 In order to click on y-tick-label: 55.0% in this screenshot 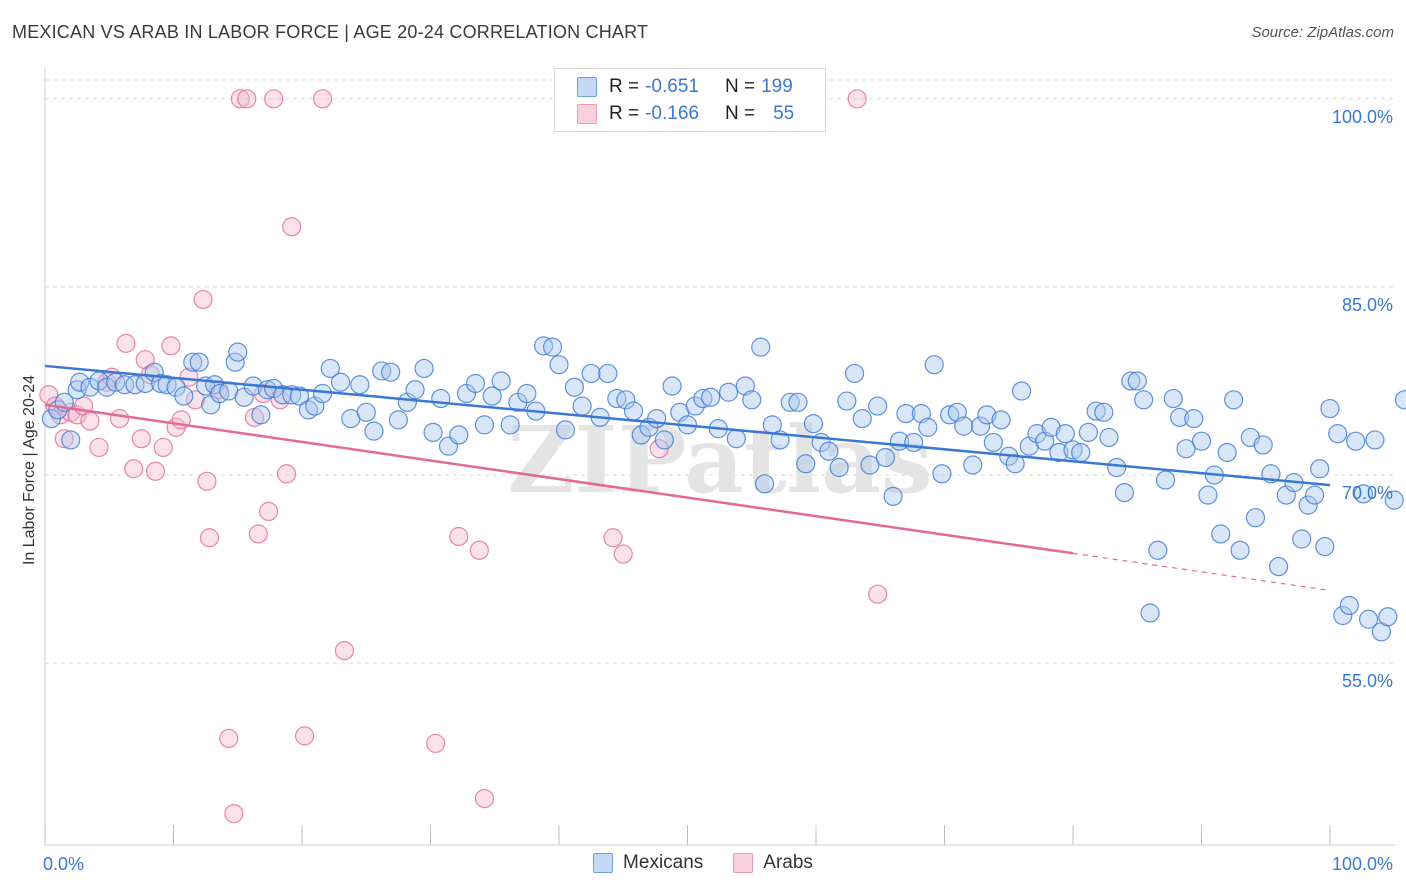, I will do `click(1367, 681)`.